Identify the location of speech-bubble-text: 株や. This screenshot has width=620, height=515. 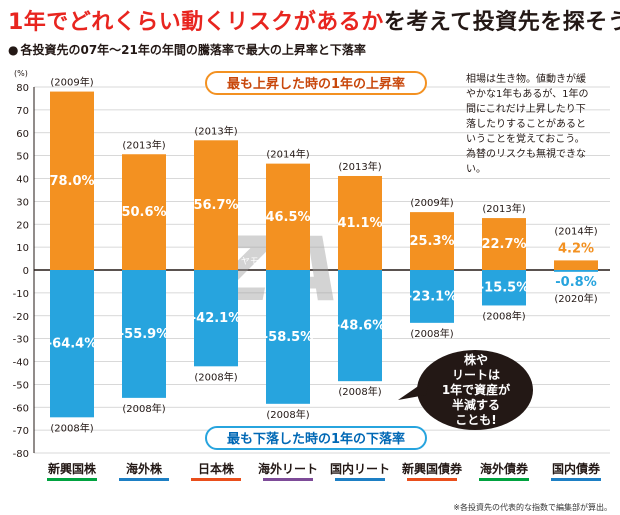
(476, 359).